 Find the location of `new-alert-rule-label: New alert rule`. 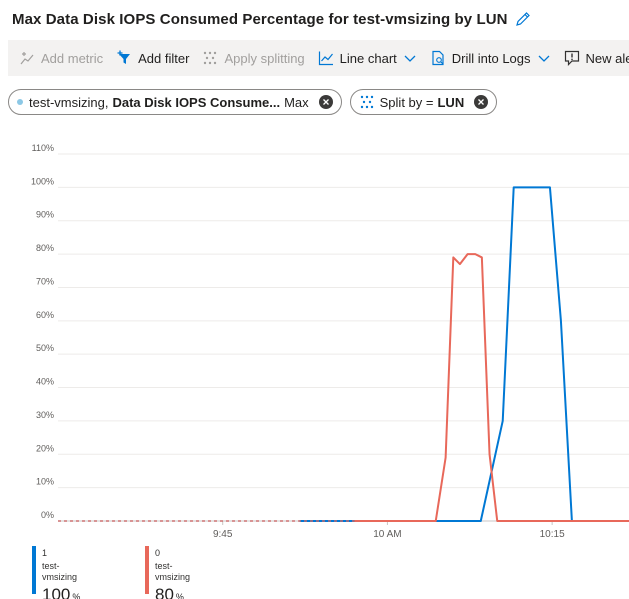

new-alert-rule-label: New alert rule is located at coordinates (607, 58).